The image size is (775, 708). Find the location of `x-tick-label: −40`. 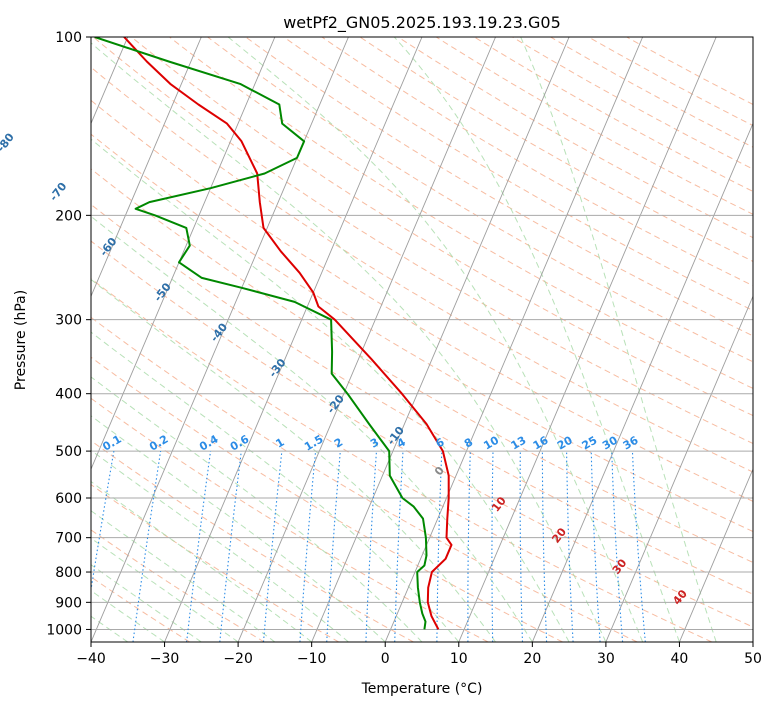

x-tick-label: −40 is located at coordinates (91, 659).